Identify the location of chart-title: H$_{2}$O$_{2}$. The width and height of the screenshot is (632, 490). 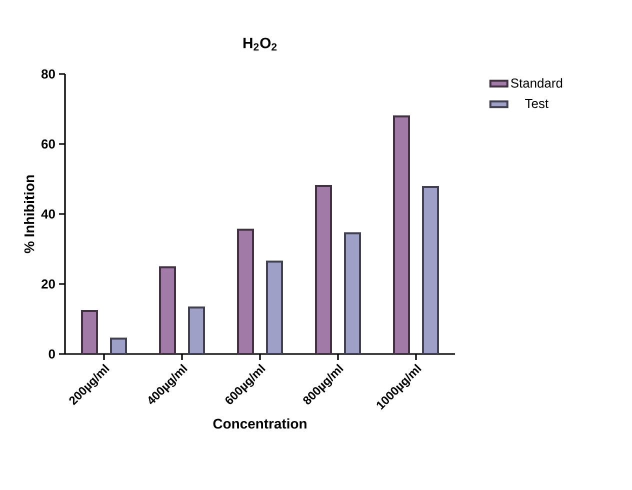
(260, 44).